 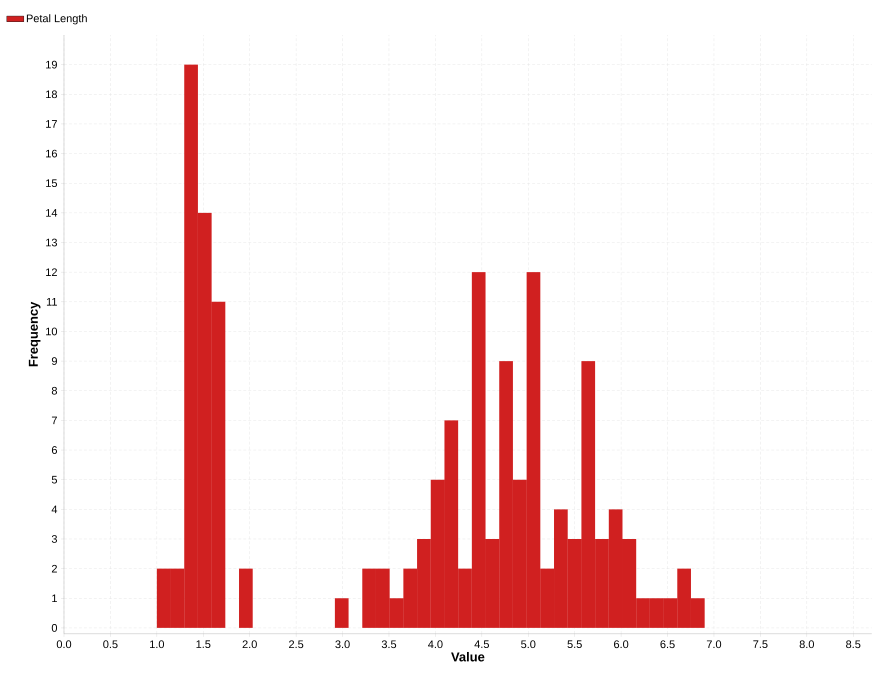 I want to click on x-tick-label: 3.0, so click(x=342, y=644).